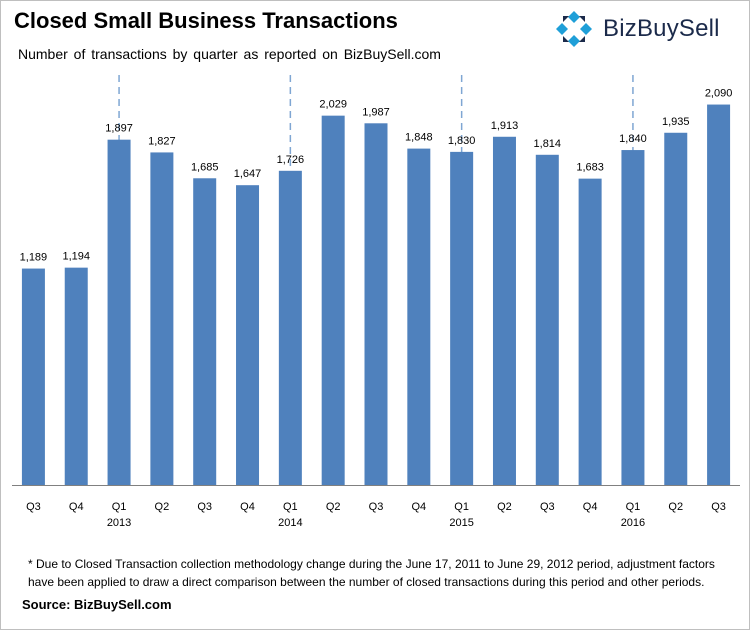 This screenshot has width=750, height=630. Describe the element at coordinates (290, 523) in the screenshot. I see `year-label: 2014` at that location.